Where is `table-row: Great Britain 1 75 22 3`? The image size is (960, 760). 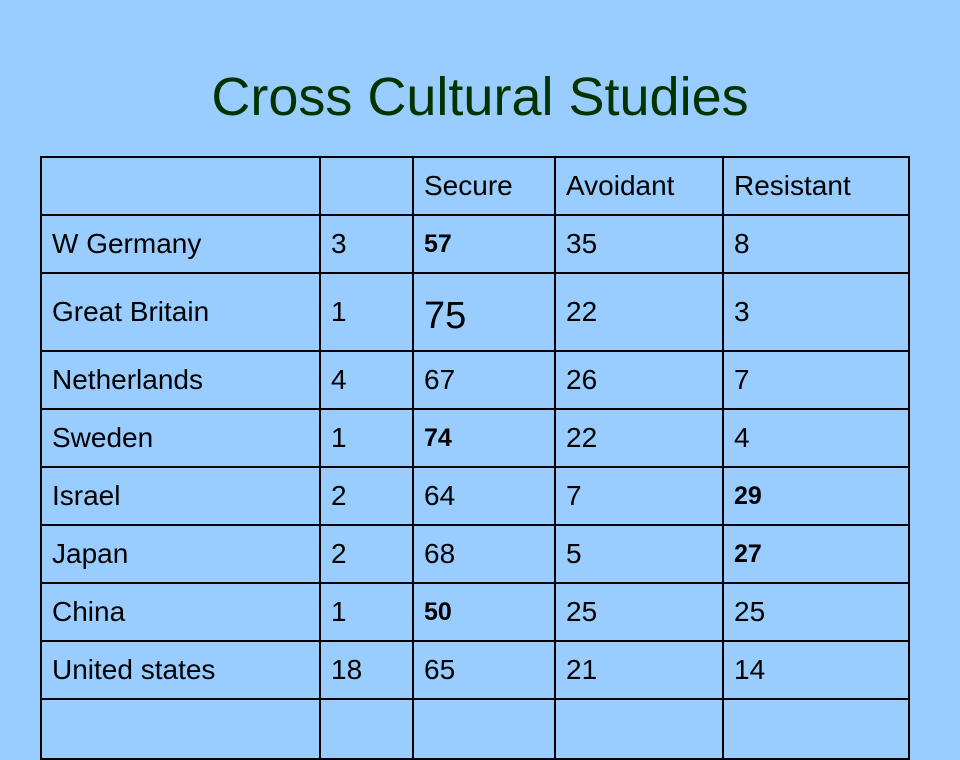
table-row: Great Britain 1 75 22 3 is located at coordinates (475, 312).